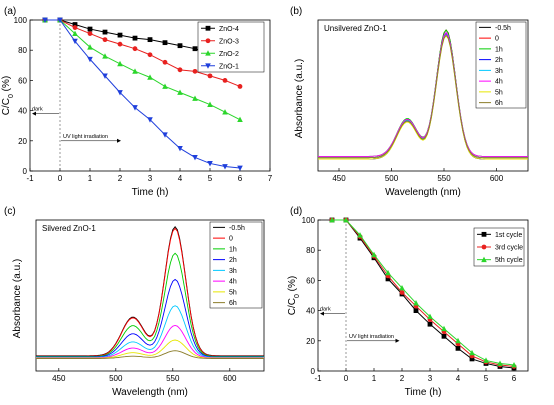 The height and width of the screenshot is (405, 554). Describe the element at coordinates (21, 20) in the screenshot. I see `panel-a-ytick-label: 100` at that location.